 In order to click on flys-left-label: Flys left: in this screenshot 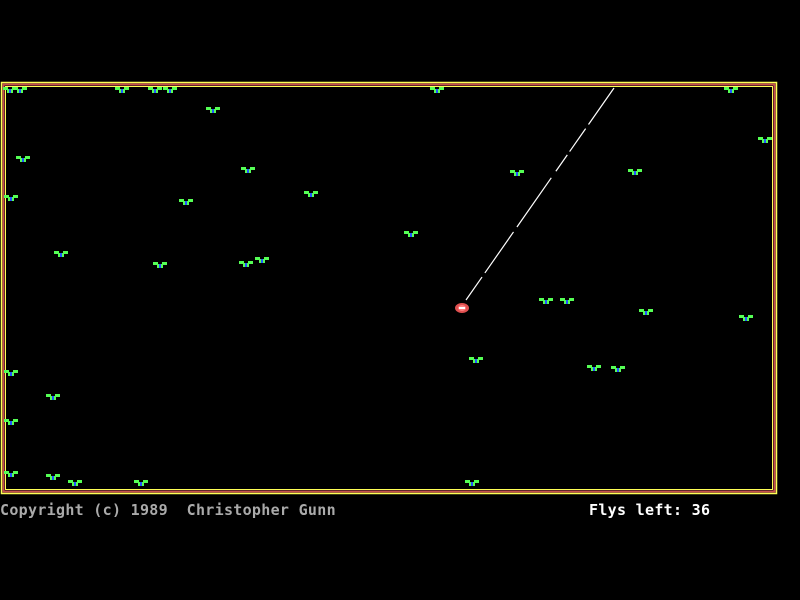, I will do `click(636, 510)`.